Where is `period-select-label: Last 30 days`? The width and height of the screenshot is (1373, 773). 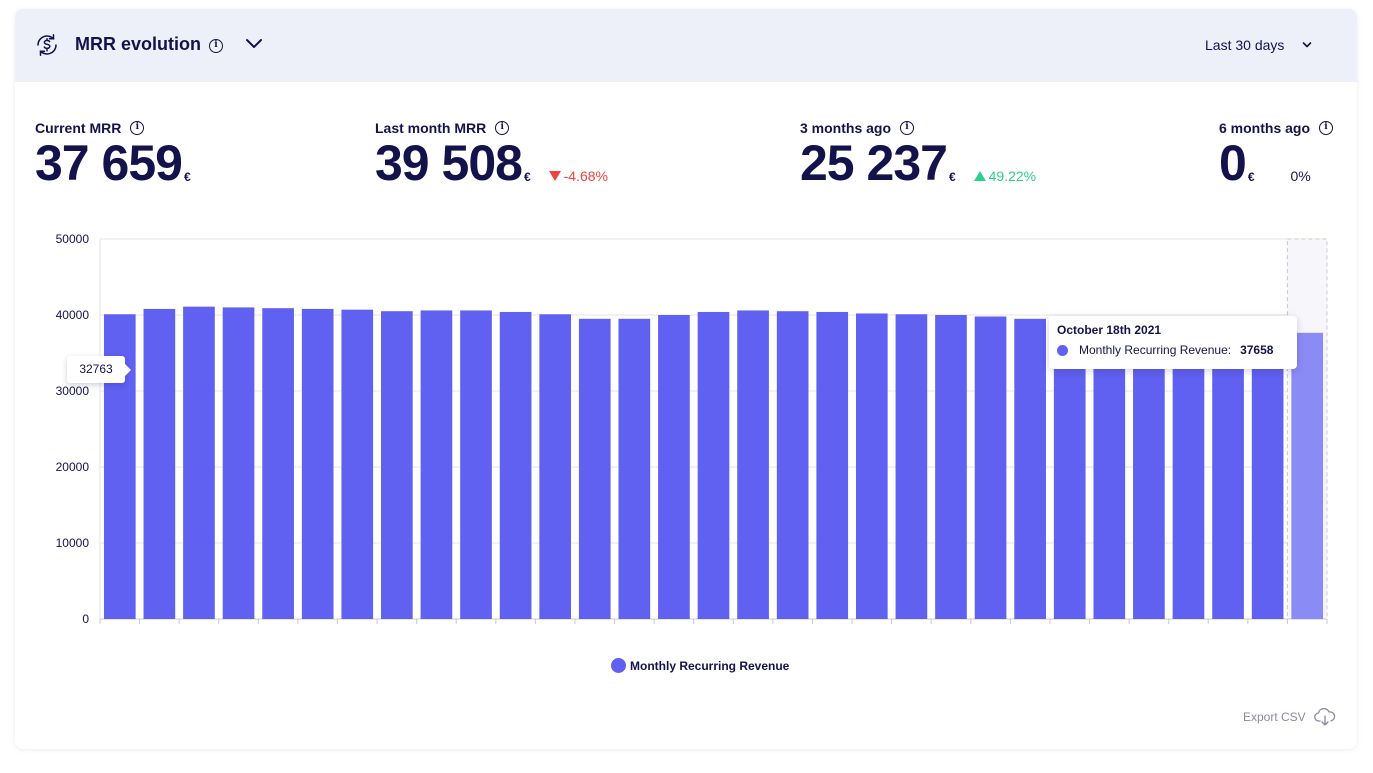 period-select-label: Last 30 days is located at coordinates (1245, 45).